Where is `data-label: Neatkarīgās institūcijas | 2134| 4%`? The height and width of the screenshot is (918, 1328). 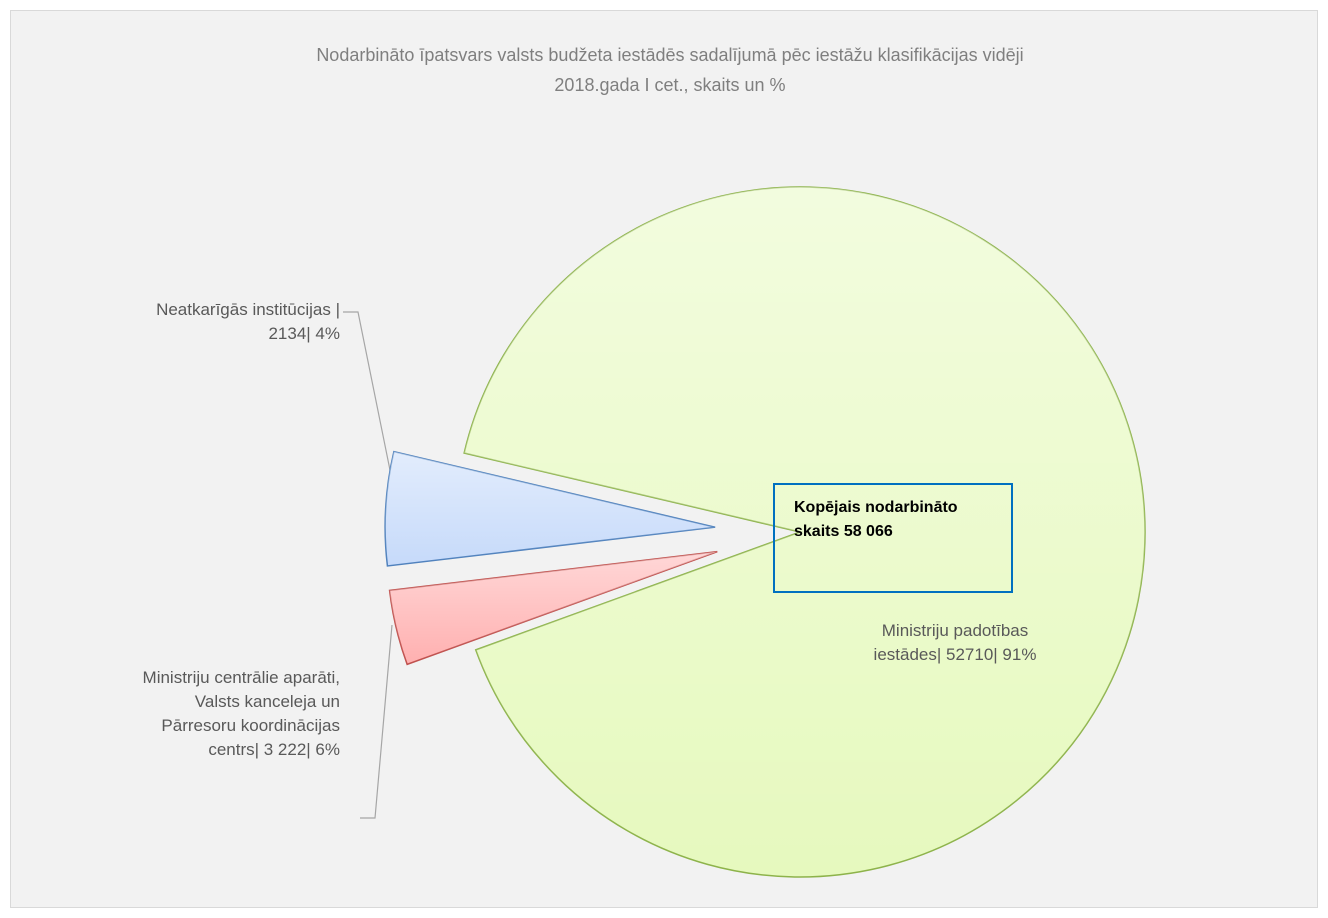
data-label: Neatkarīgās institūcijas | 2134| 4% is located at coordinates (248, 321).